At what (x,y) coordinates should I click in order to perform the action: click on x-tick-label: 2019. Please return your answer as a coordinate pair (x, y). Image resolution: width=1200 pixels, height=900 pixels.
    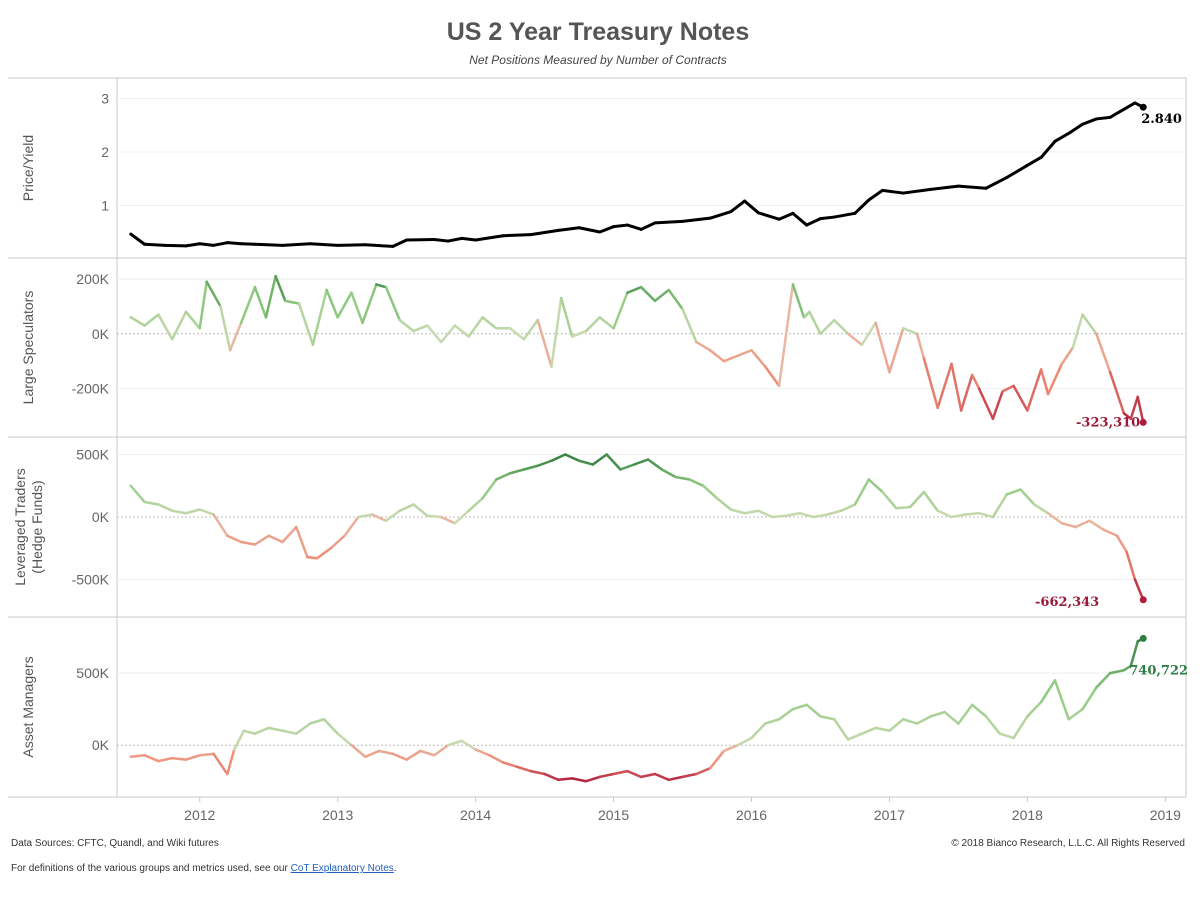
    Looking at the image, I should click on (1165, 815).